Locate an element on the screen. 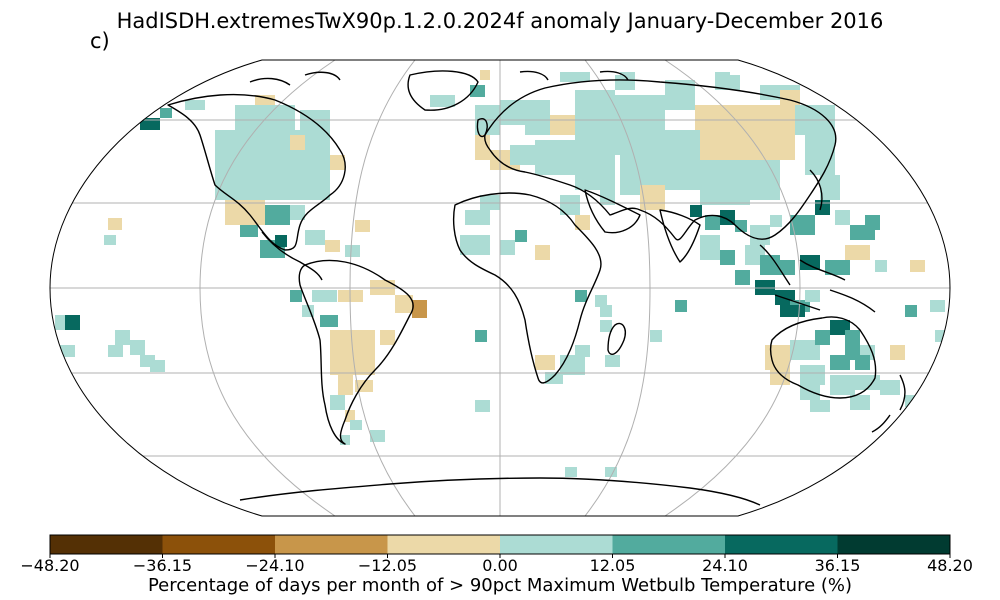 The width and height of the screenshot is (1000, 600). gridline-lon-60w is located at coordinates (382, 288).